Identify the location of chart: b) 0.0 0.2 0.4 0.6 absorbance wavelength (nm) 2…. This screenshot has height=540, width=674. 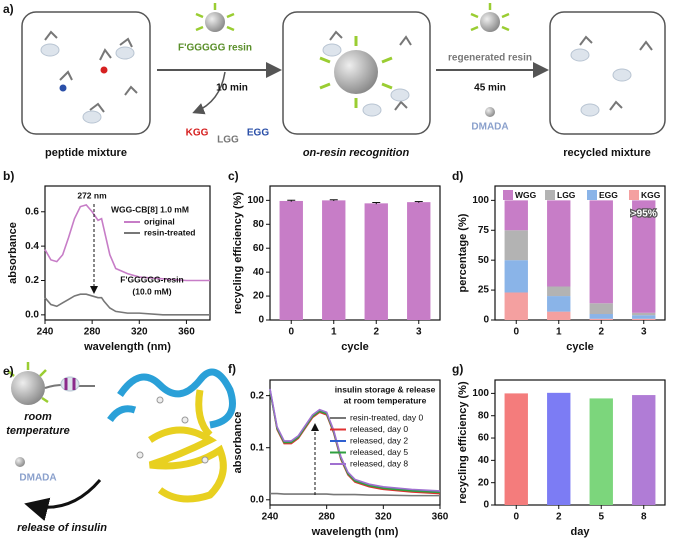
(107, 261).